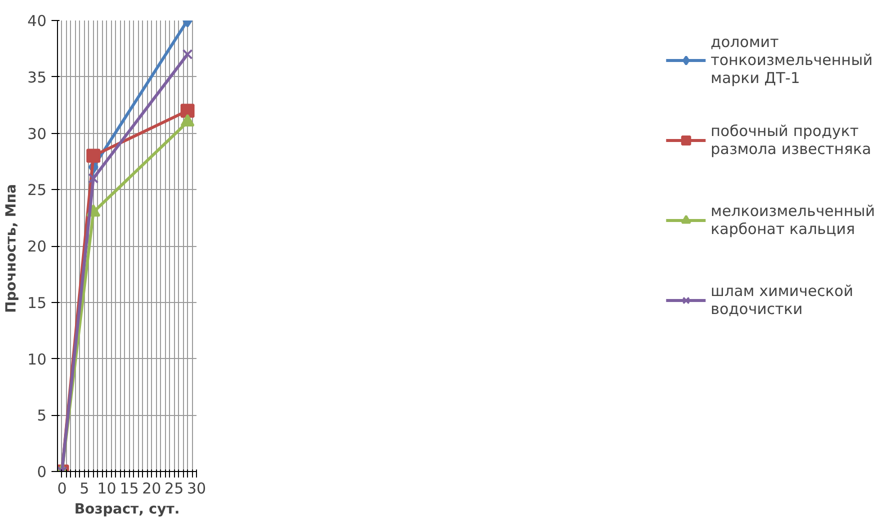  I want to click on y-tick-label: 35, so click(37, 77).